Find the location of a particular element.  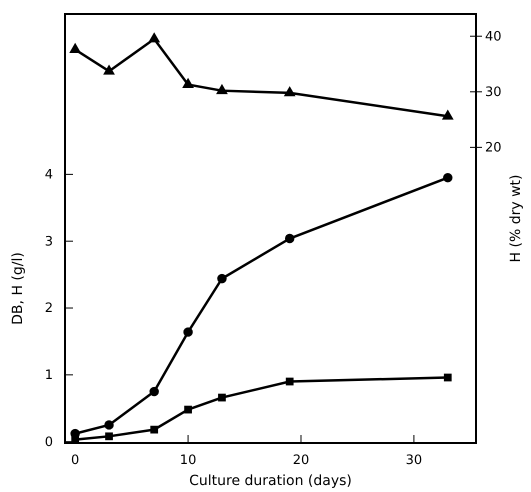

y-tick-label: 1 is located at coordinates (48, 375).